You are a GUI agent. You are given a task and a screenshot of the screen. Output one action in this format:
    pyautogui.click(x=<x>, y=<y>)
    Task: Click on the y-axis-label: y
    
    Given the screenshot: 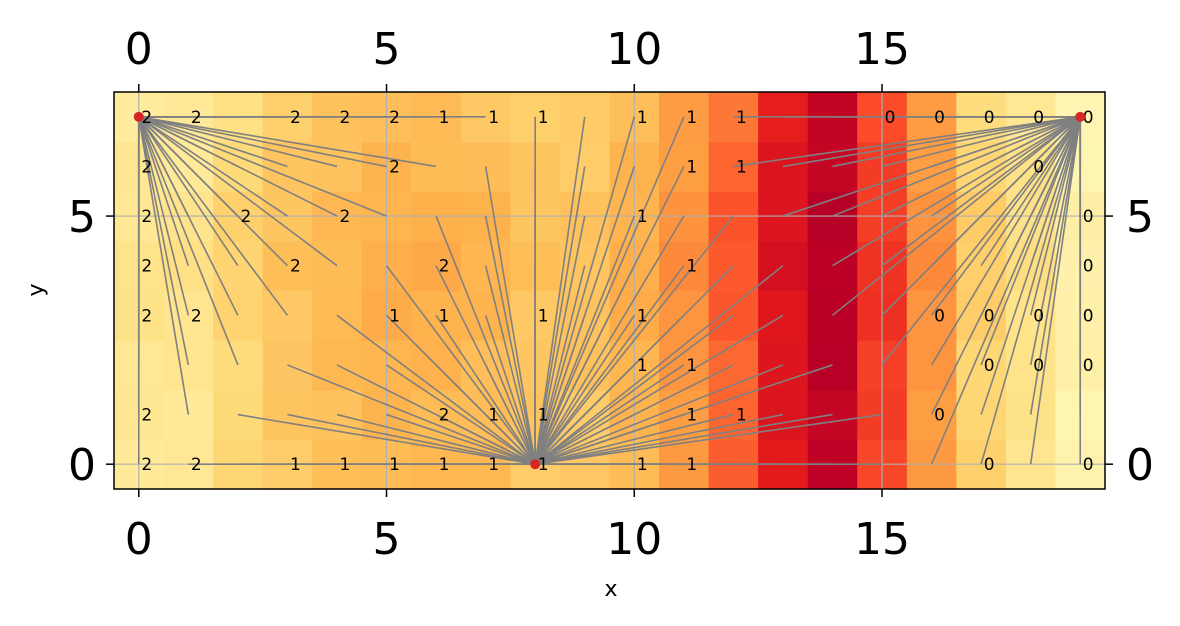 What is the action you would take?
    pyautogui.click(x=36, y=289)
    